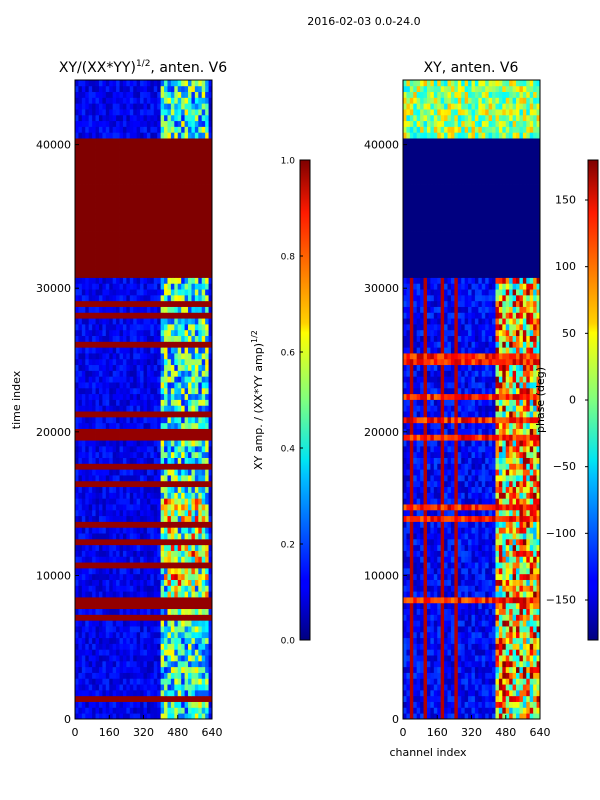  Describe the element at coordinates (212, 732) in the screenshot. I see `x-tick-label: 640` at that location.